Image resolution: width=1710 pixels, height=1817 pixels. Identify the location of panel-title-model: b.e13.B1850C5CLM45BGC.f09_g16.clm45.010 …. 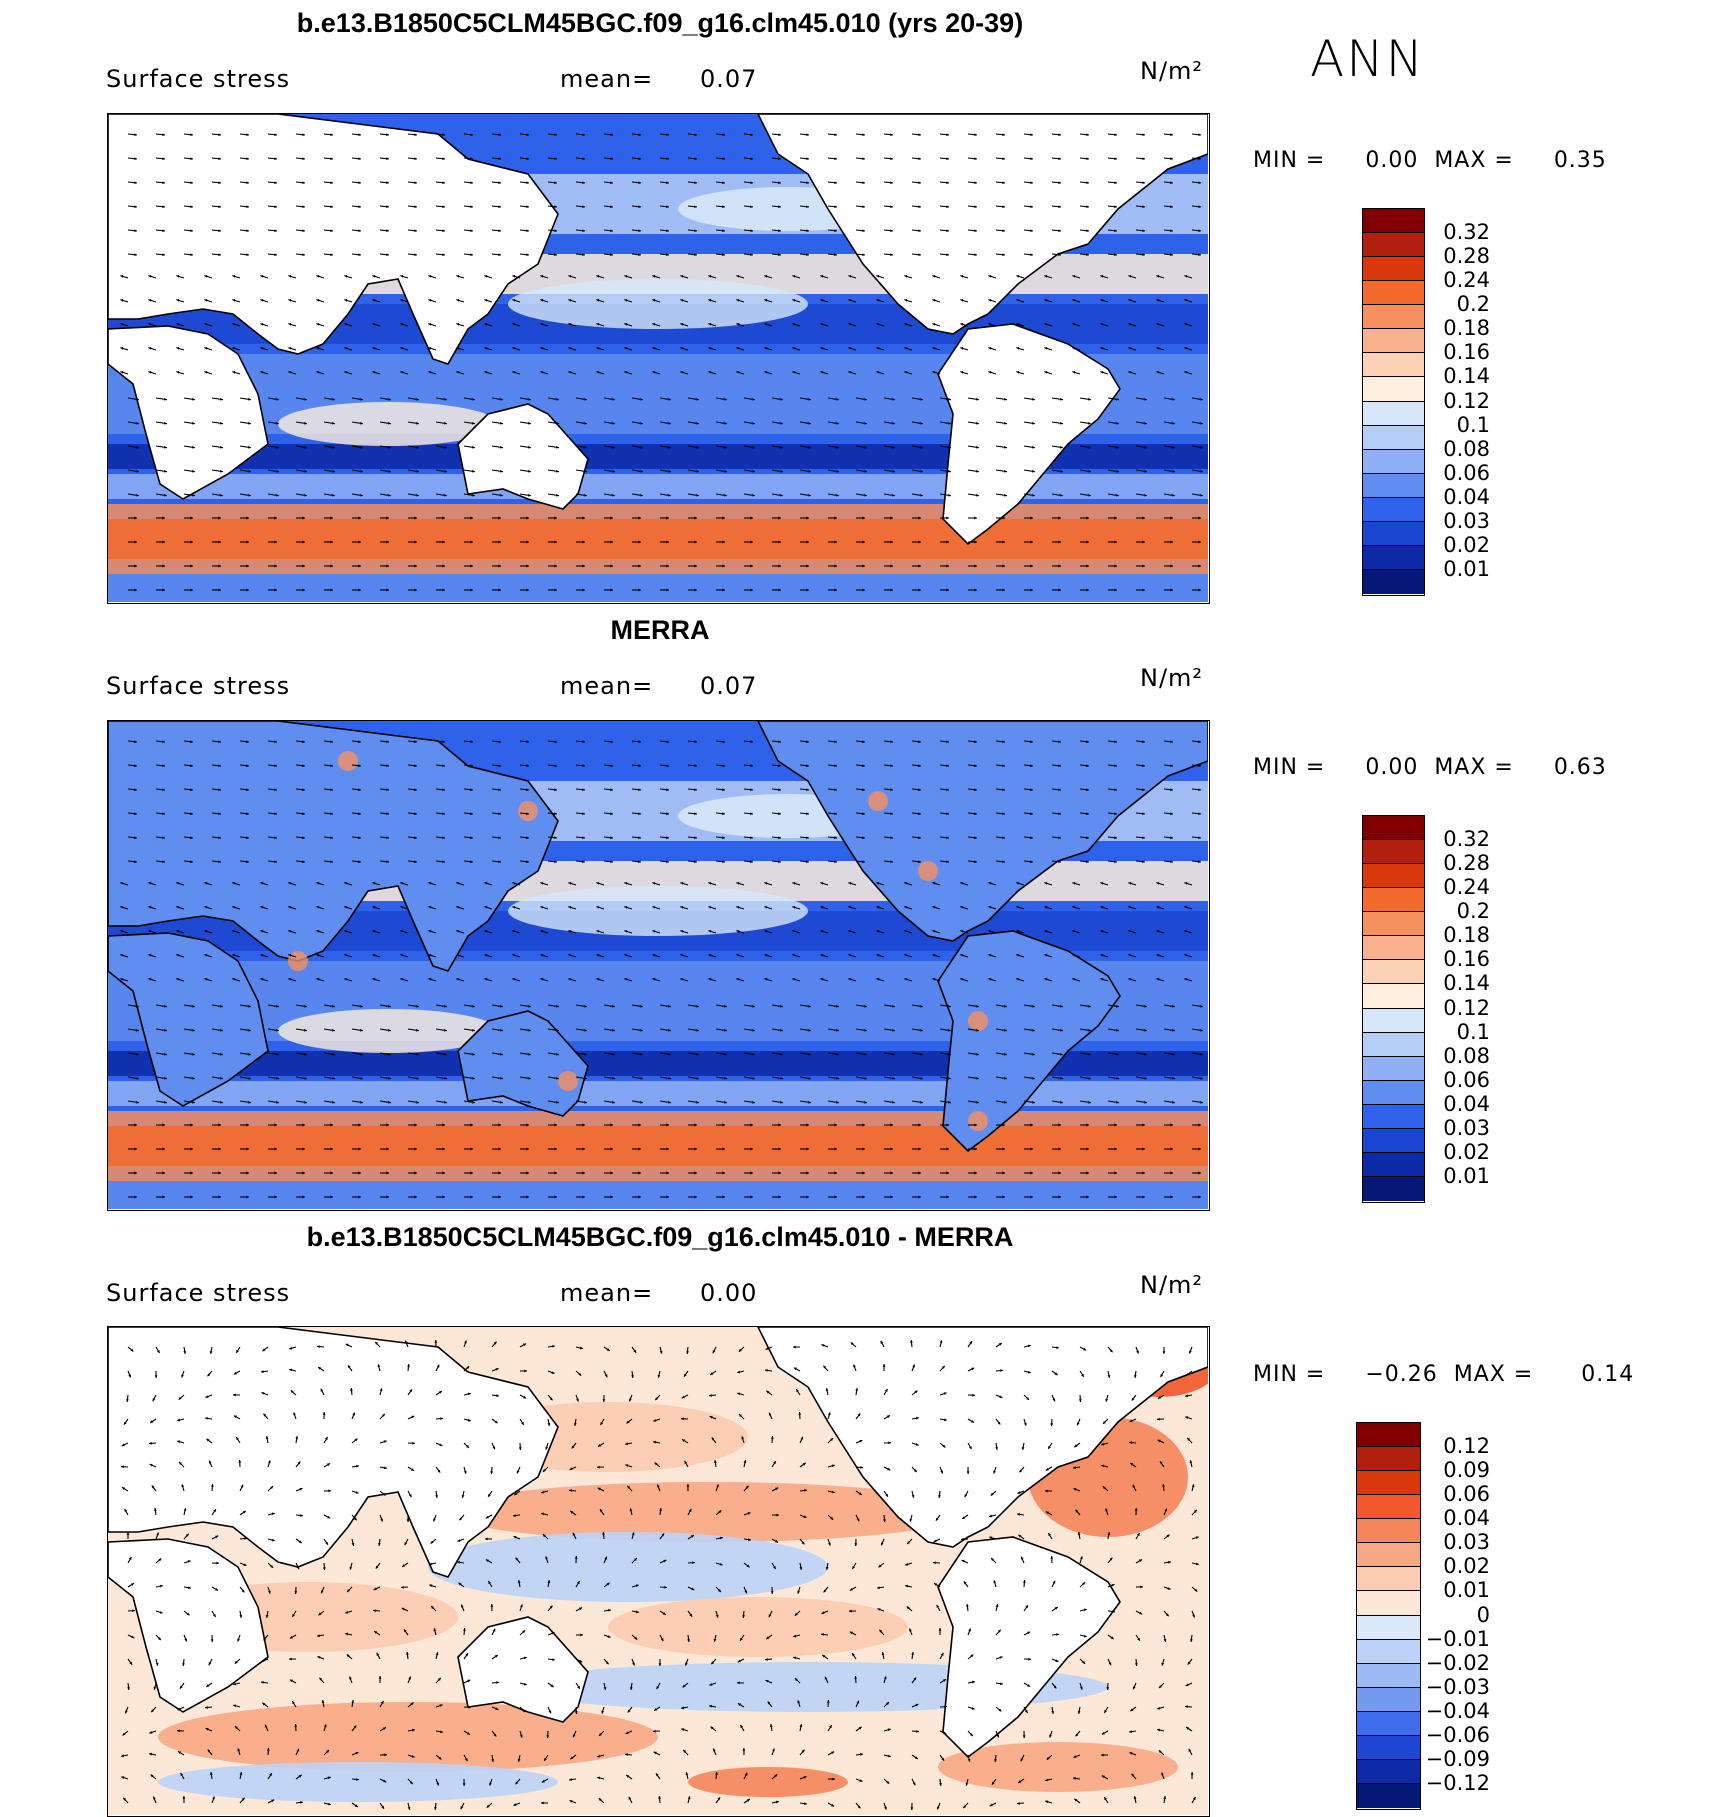
(660, 23).